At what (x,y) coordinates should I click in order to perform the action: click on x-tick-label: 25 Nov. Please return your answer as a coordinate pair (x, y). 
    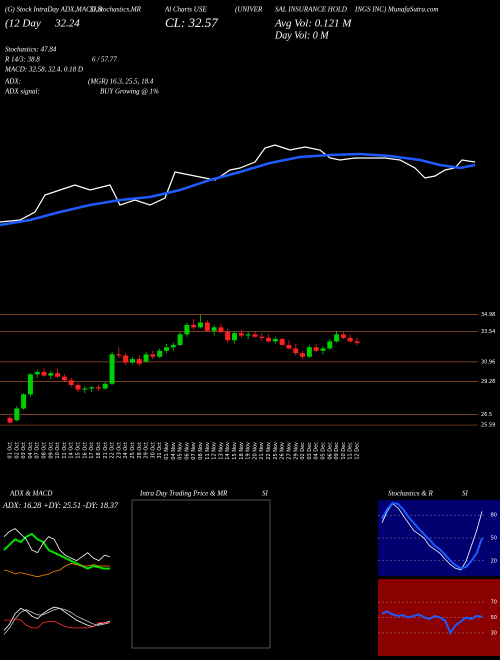
    Looking at the image, I should click on (276, 451).